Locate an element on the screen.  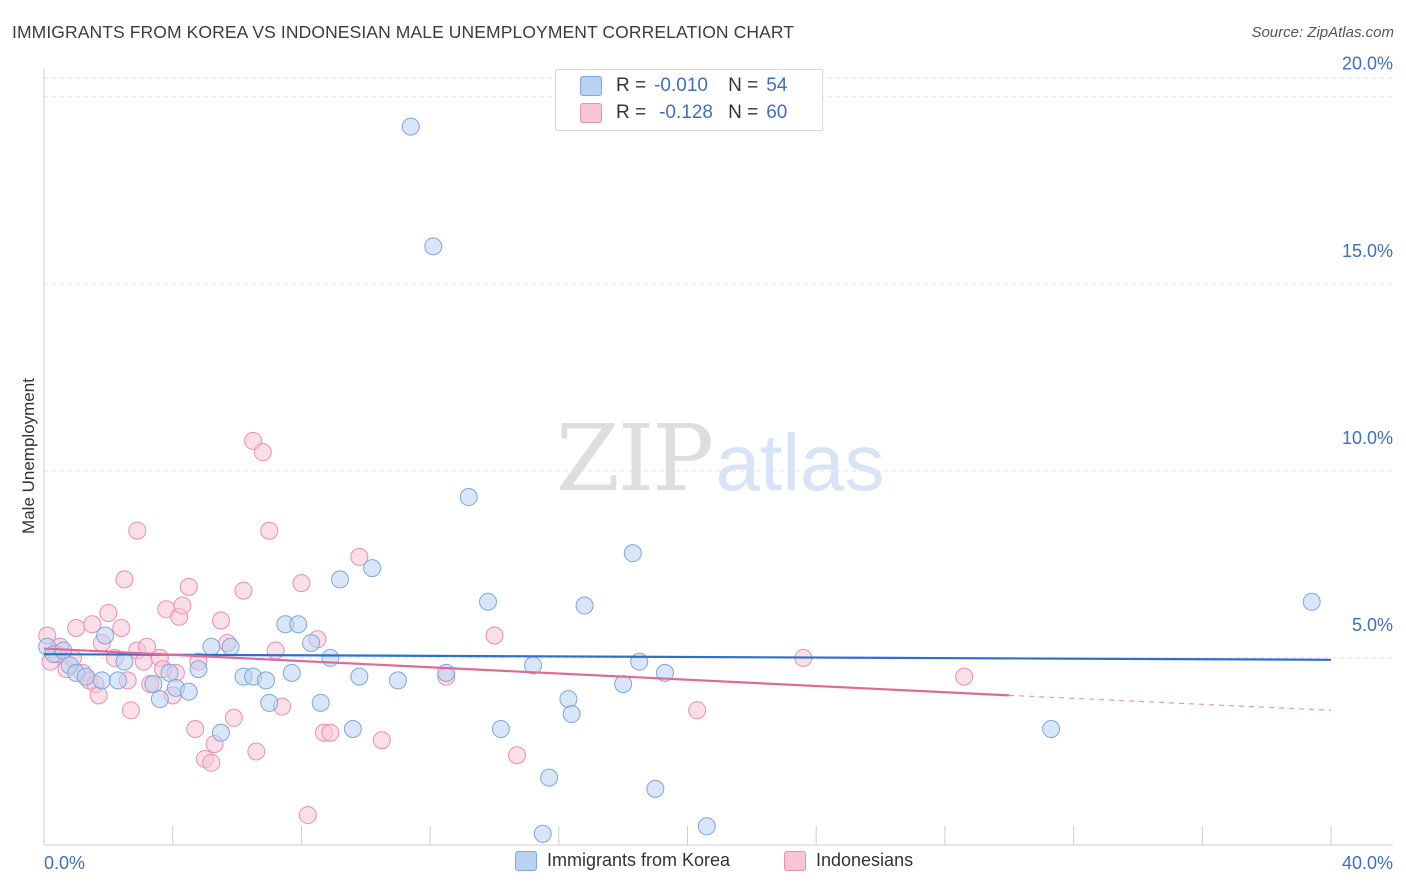
korea-legend-swatch is located at coordinates (526, 860).